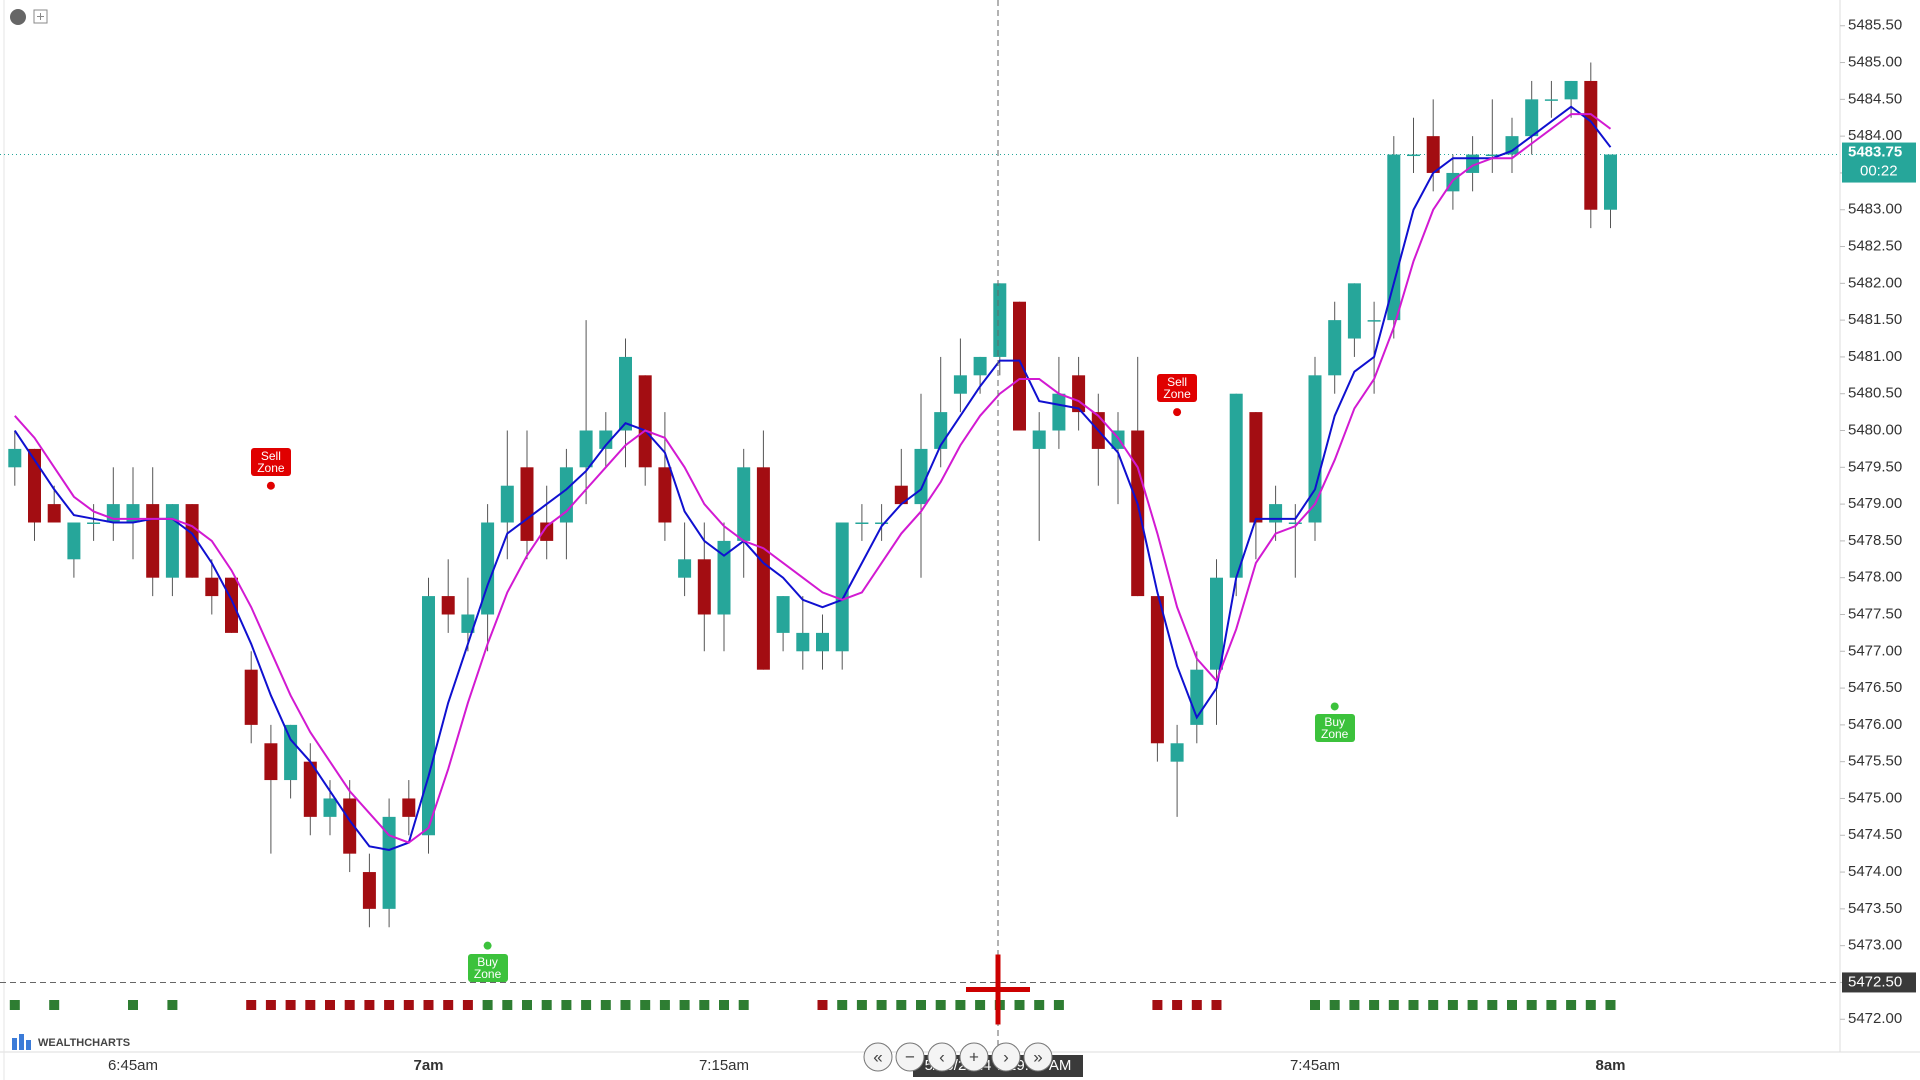 Image resolution: width=1920 pixels, height=1080 pixels. What do you see at coordinates (1875, 25) in the screenshot?
I see `y-tick-label: 5485.50` at bounding box center [1875, 25].